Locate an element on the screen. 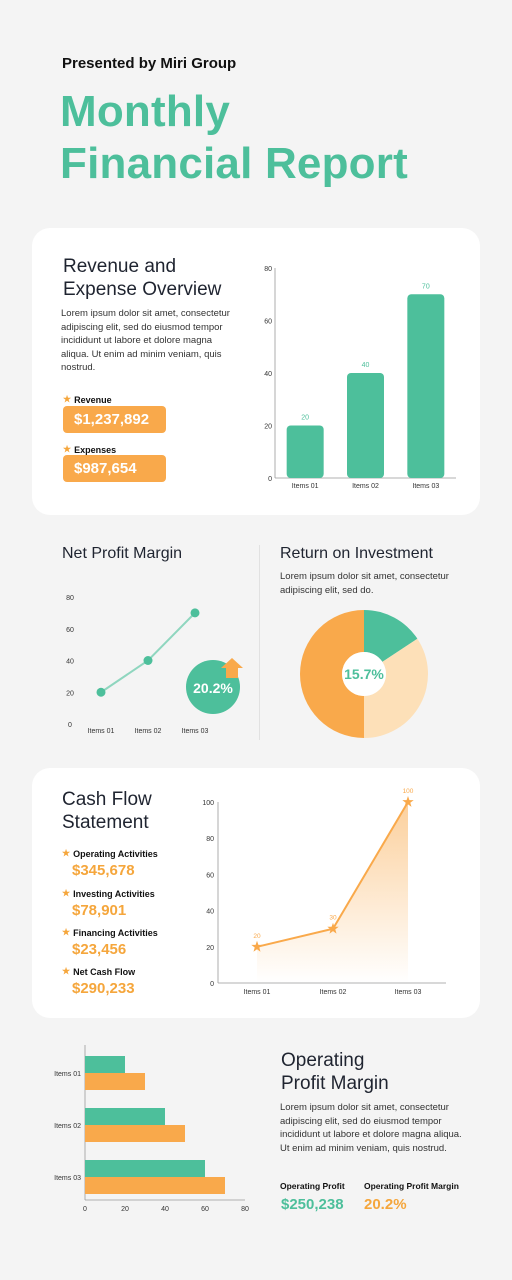  roi-pie-chart: 15.7% is located at coordinates (364, 674).